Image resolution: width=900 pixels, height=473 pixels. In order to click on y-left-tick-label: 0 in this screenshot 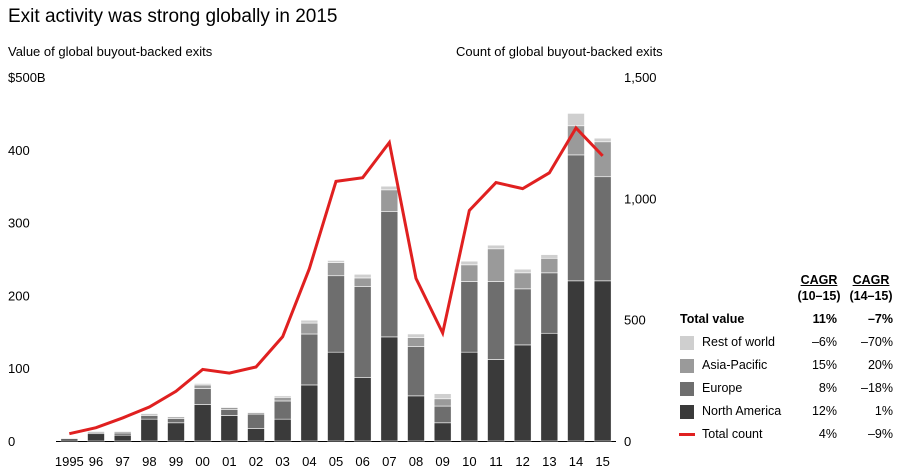, I will do `click(11, 441)`.